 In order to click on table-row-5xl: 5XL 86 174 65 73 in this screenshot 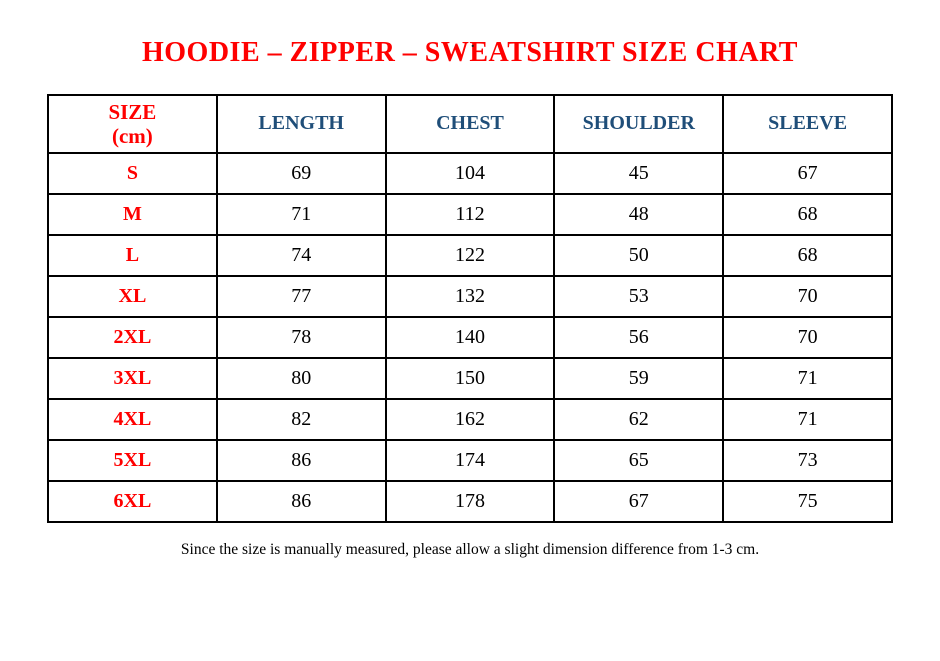, I will do `click(470, 460)`.